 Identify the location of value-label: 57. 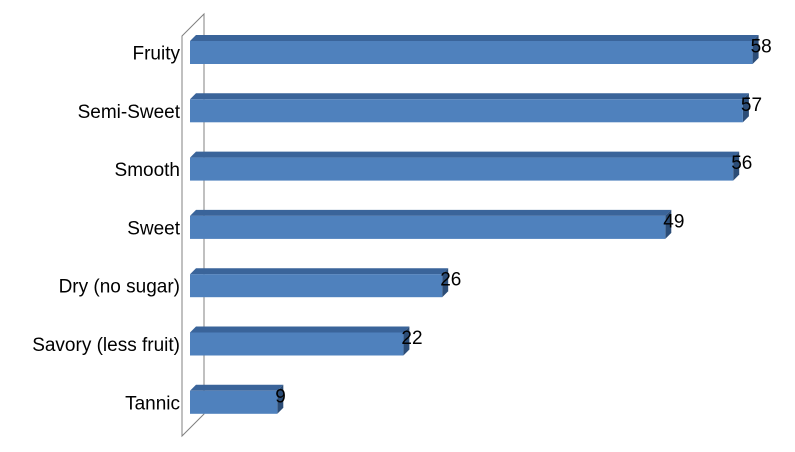
(751, 105).